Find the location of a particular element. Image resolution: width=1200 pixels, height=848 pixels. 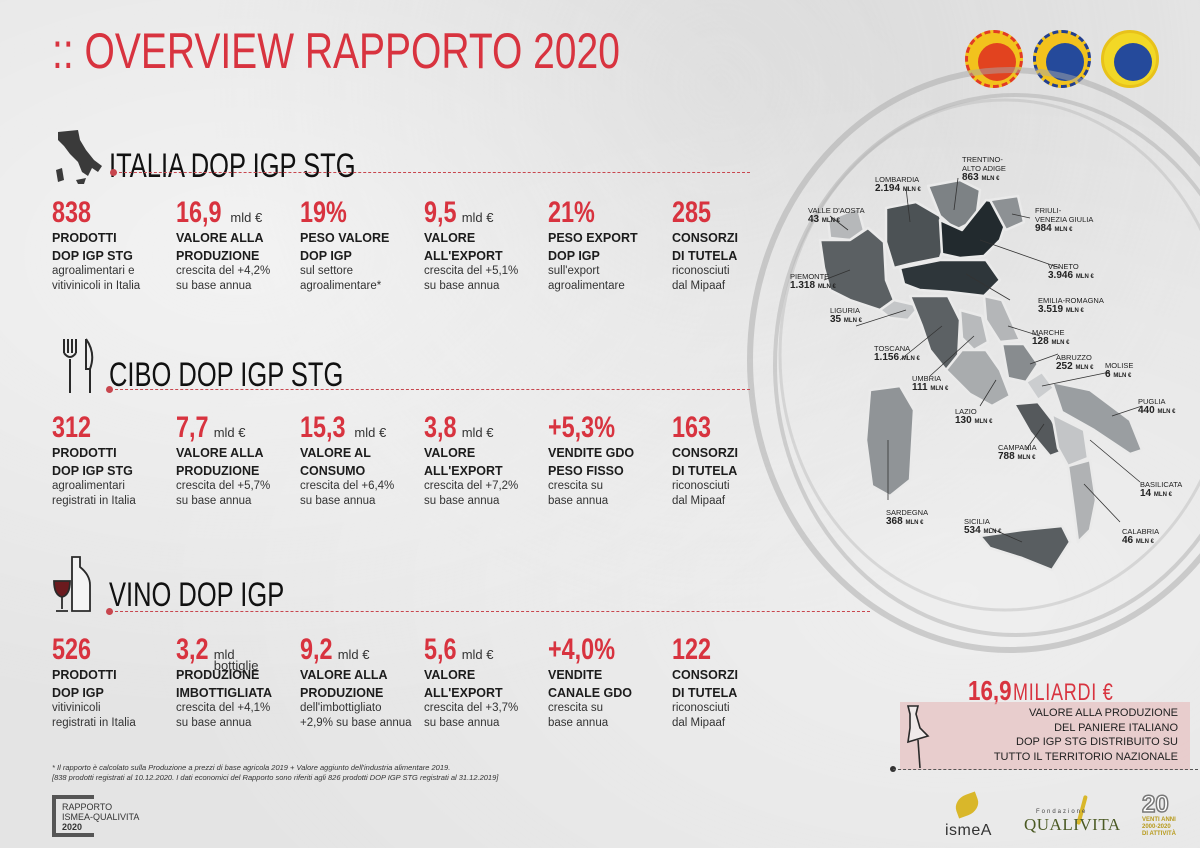

stat-value: 9,2 is located at coordinates (316, 649).